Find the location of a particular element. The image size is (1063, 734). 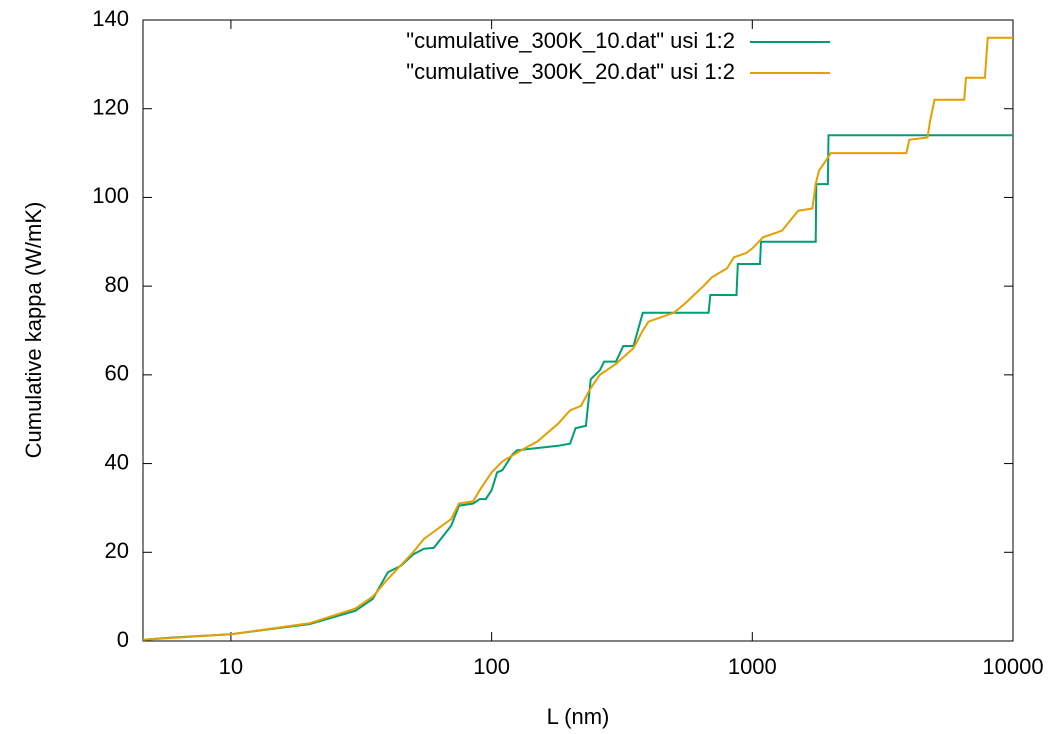

y-tick-label: 120 is located at coordinates (110, 107).